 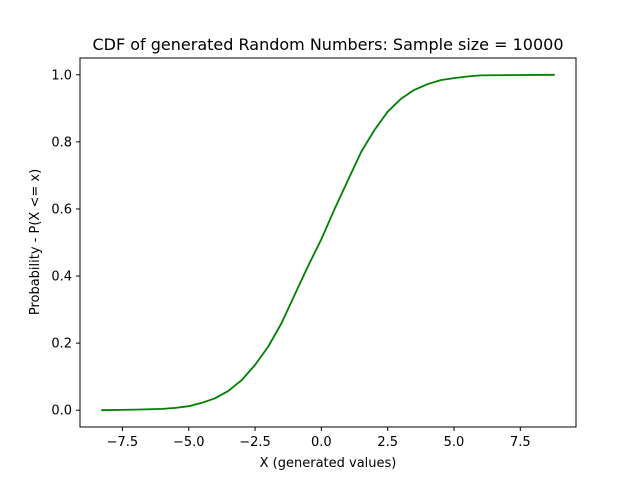 What do you see at coordinates (61, 277) in the screenshot?
I see `y-tick-label: 0.4` at bounding box center [61, 277].